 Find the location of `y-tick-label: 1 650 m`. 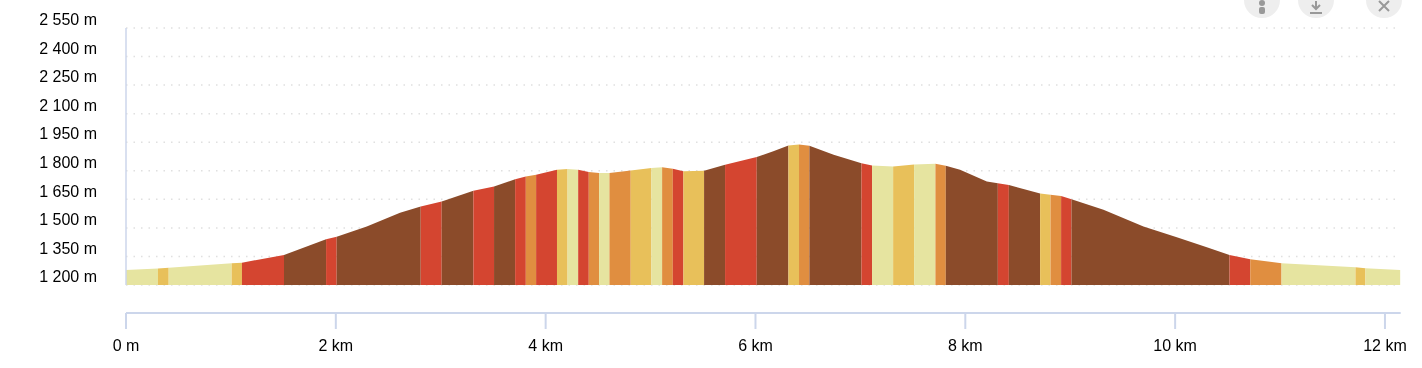

y-tick-label: 1 650 m is located at coordinates (68, 191).